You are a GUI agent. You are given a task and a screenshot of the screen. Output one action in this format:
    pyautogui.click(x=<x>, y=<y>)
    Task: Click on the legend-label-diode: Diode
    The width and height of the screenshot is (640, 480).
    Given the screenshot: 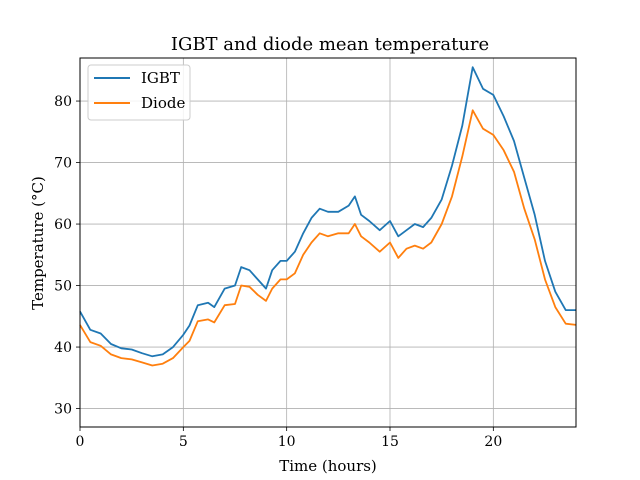 What is the action you would take?
    pyautogui.click(x=163, y=103)
    